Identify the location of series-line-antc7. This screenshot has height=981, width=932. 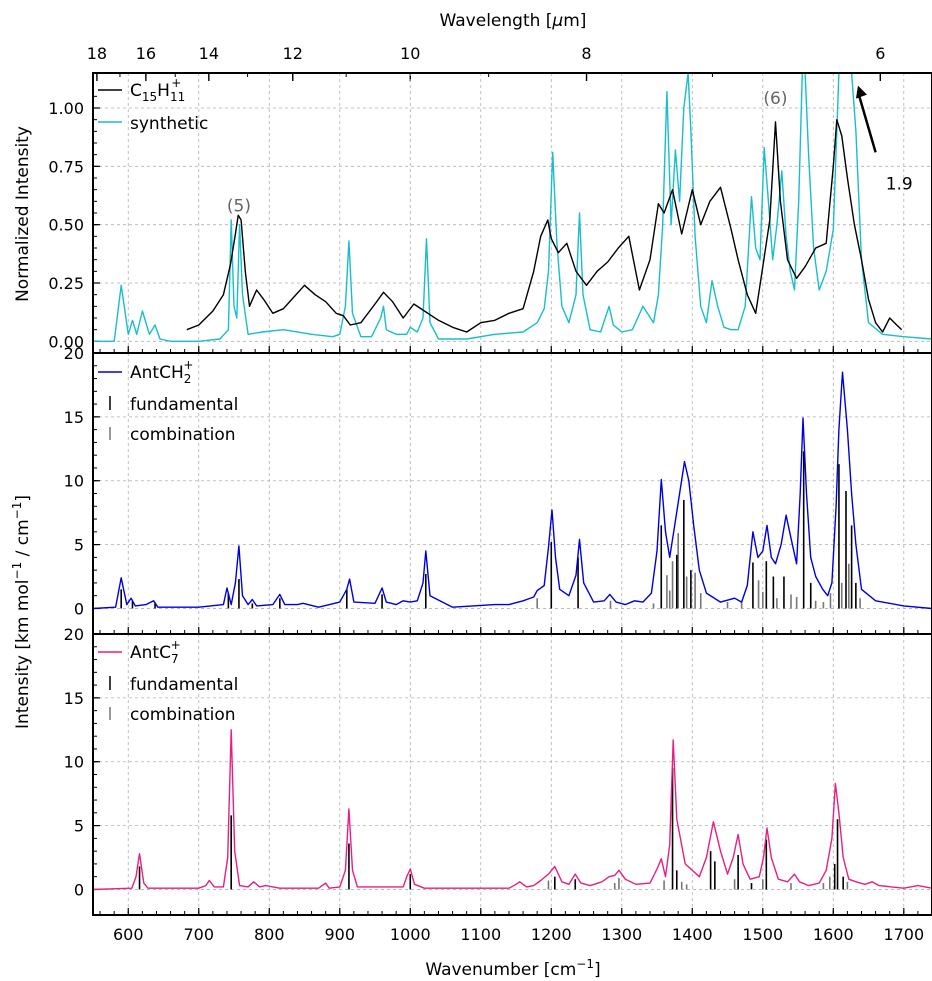
(512, 810).